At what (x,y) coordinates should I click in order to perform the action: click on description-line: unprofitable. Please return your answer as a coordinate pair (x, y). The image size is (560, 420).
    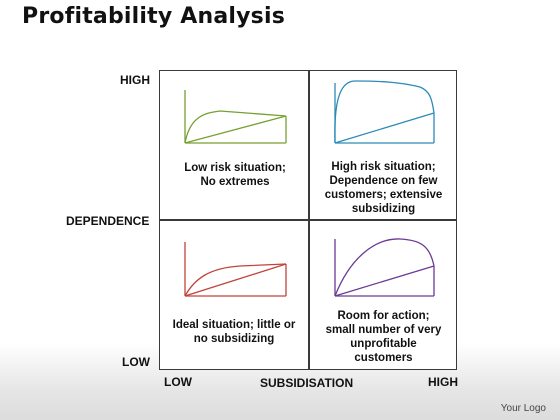
    Looking at the image, I should click on (383, 344).